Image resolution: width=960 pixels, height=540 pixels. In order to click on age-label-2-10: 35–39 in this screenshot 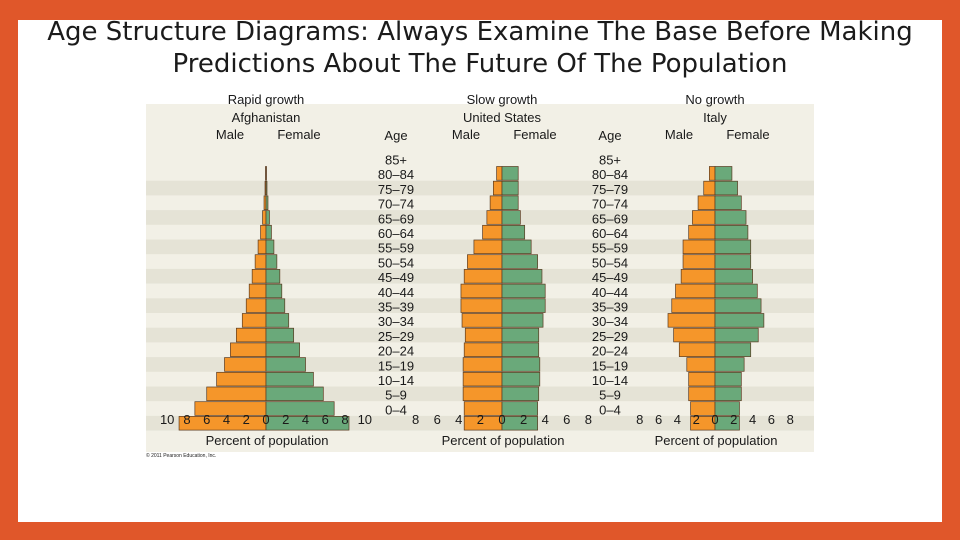, I will do `click(610, 307)`.